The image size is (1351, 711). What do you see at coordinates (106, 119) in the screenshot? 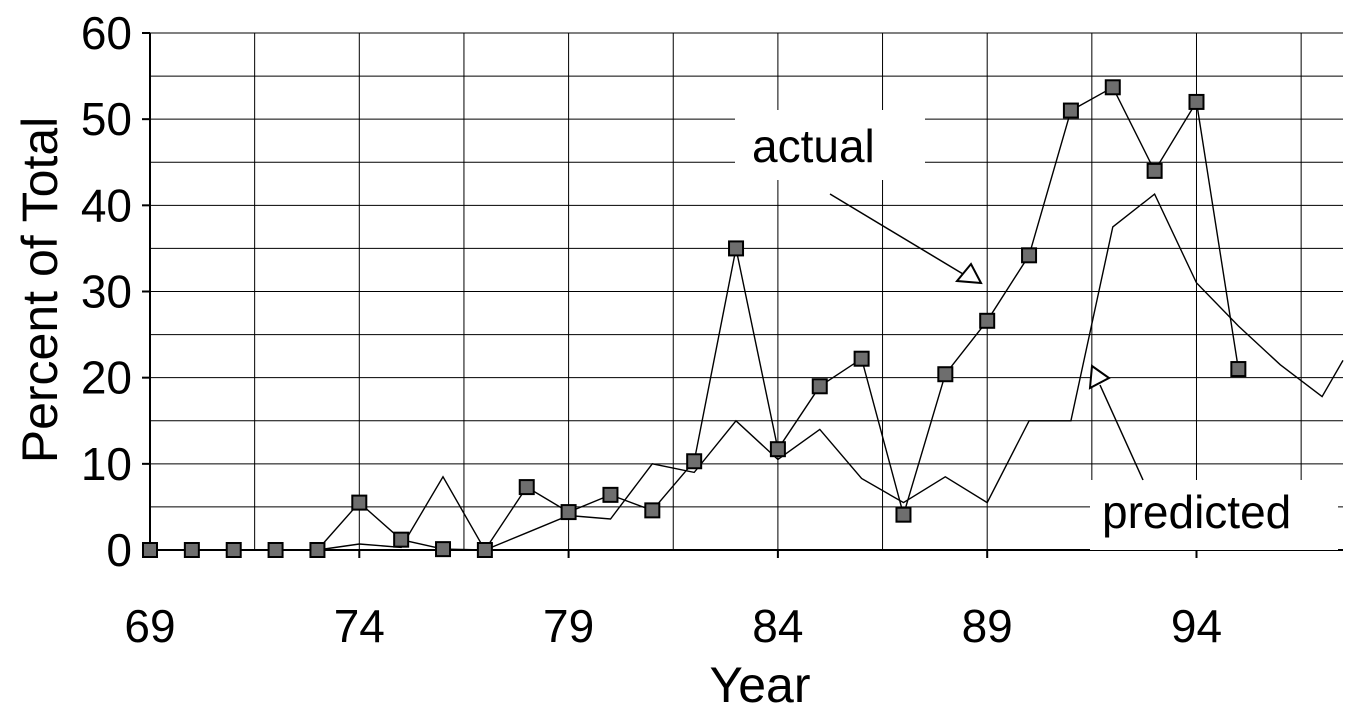
I see `y-tick-label: 50` at bounding box center [106, 119].